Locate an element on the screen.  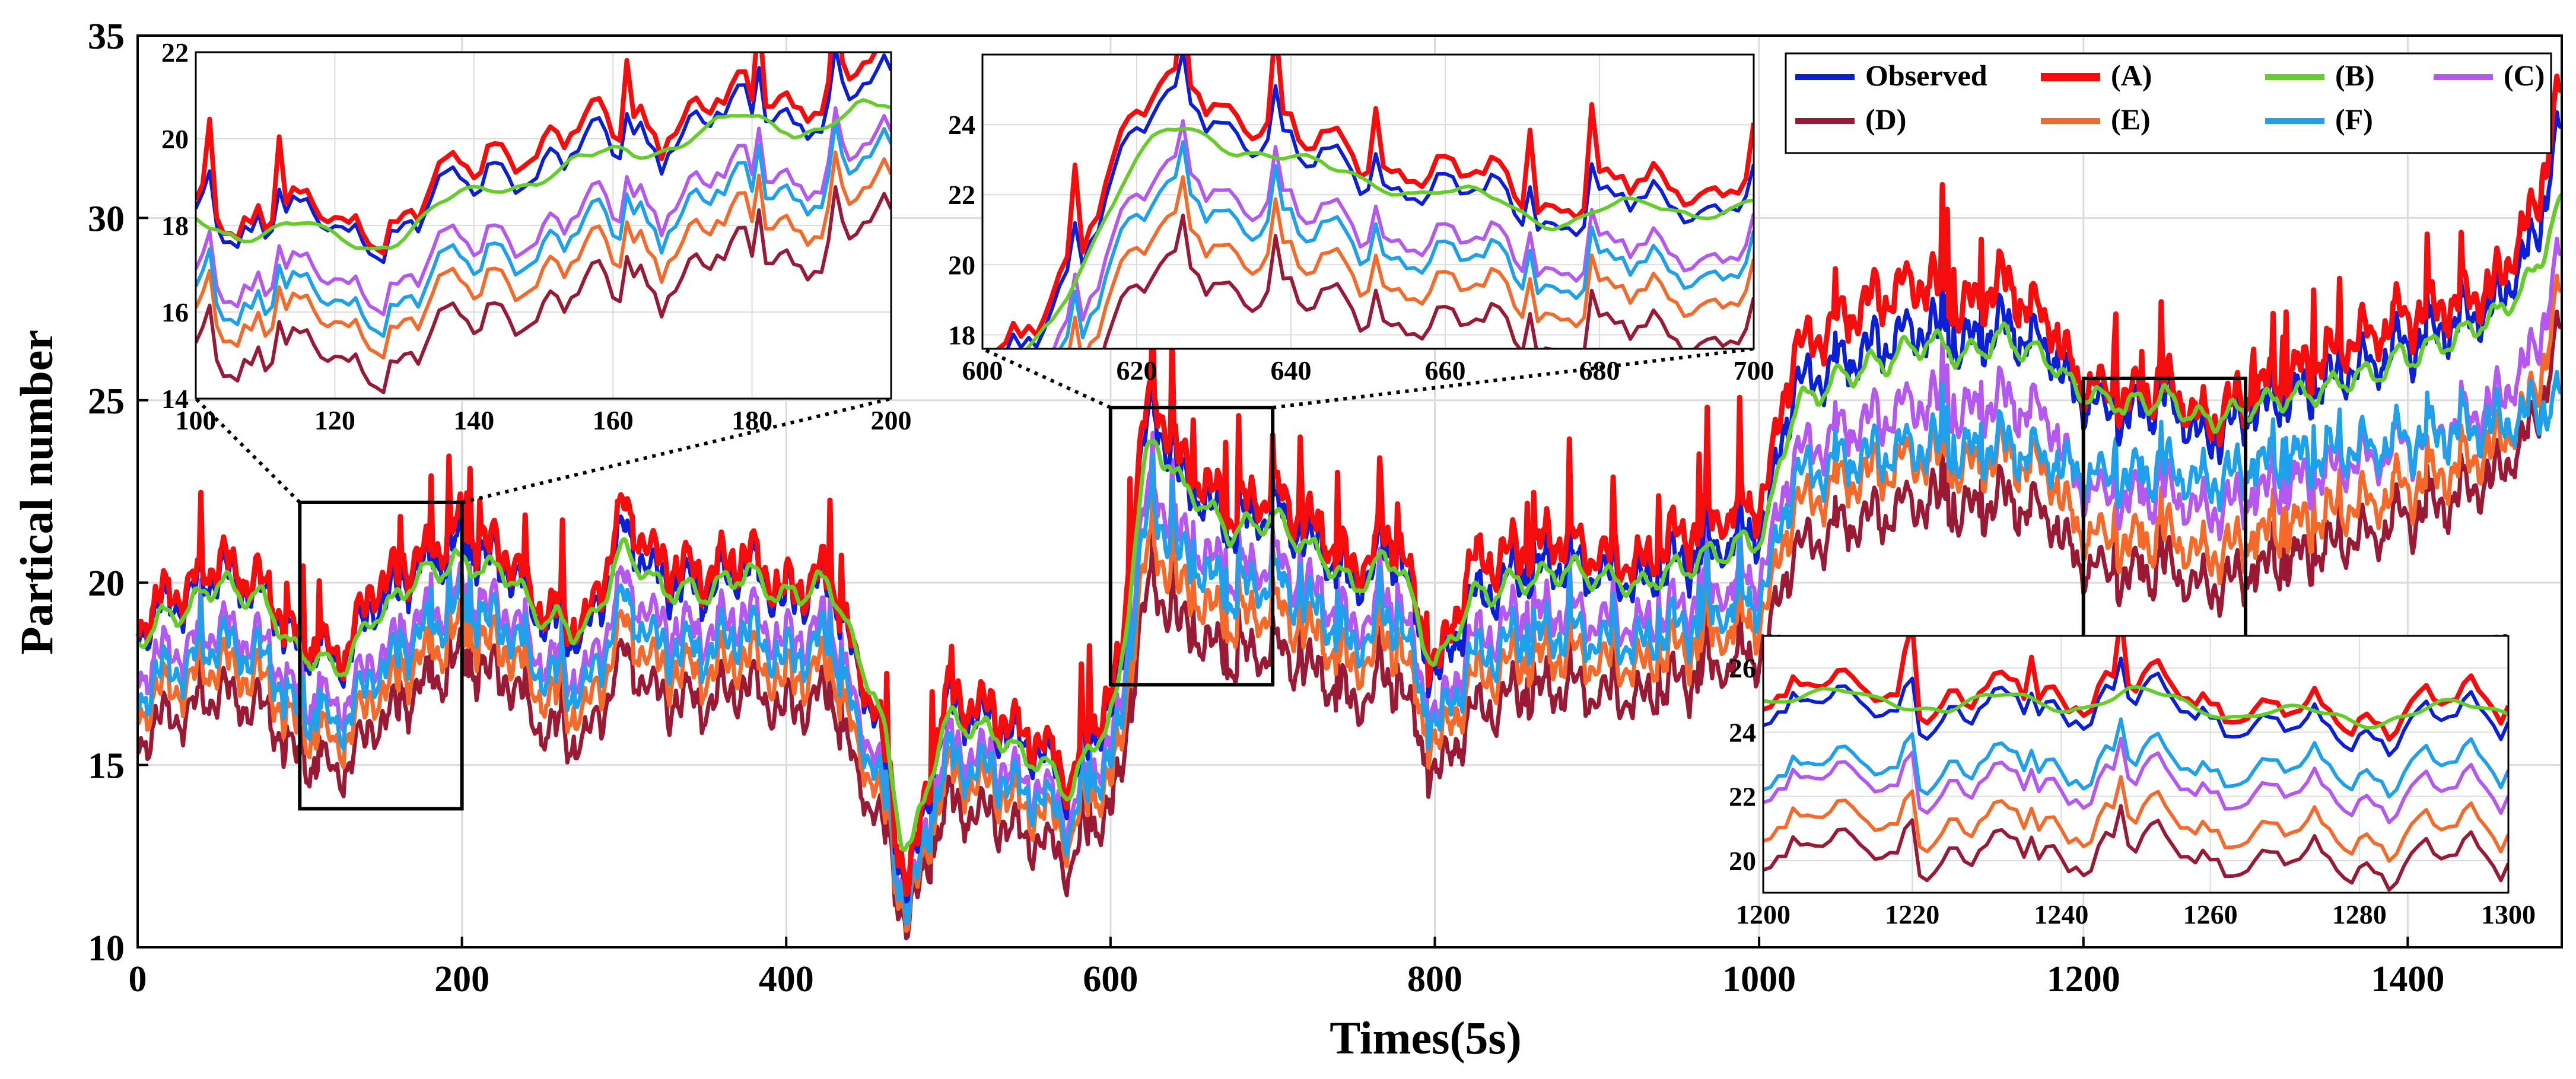
inset-x-tick-label: 1300 is located at coordinates (2508, 914).